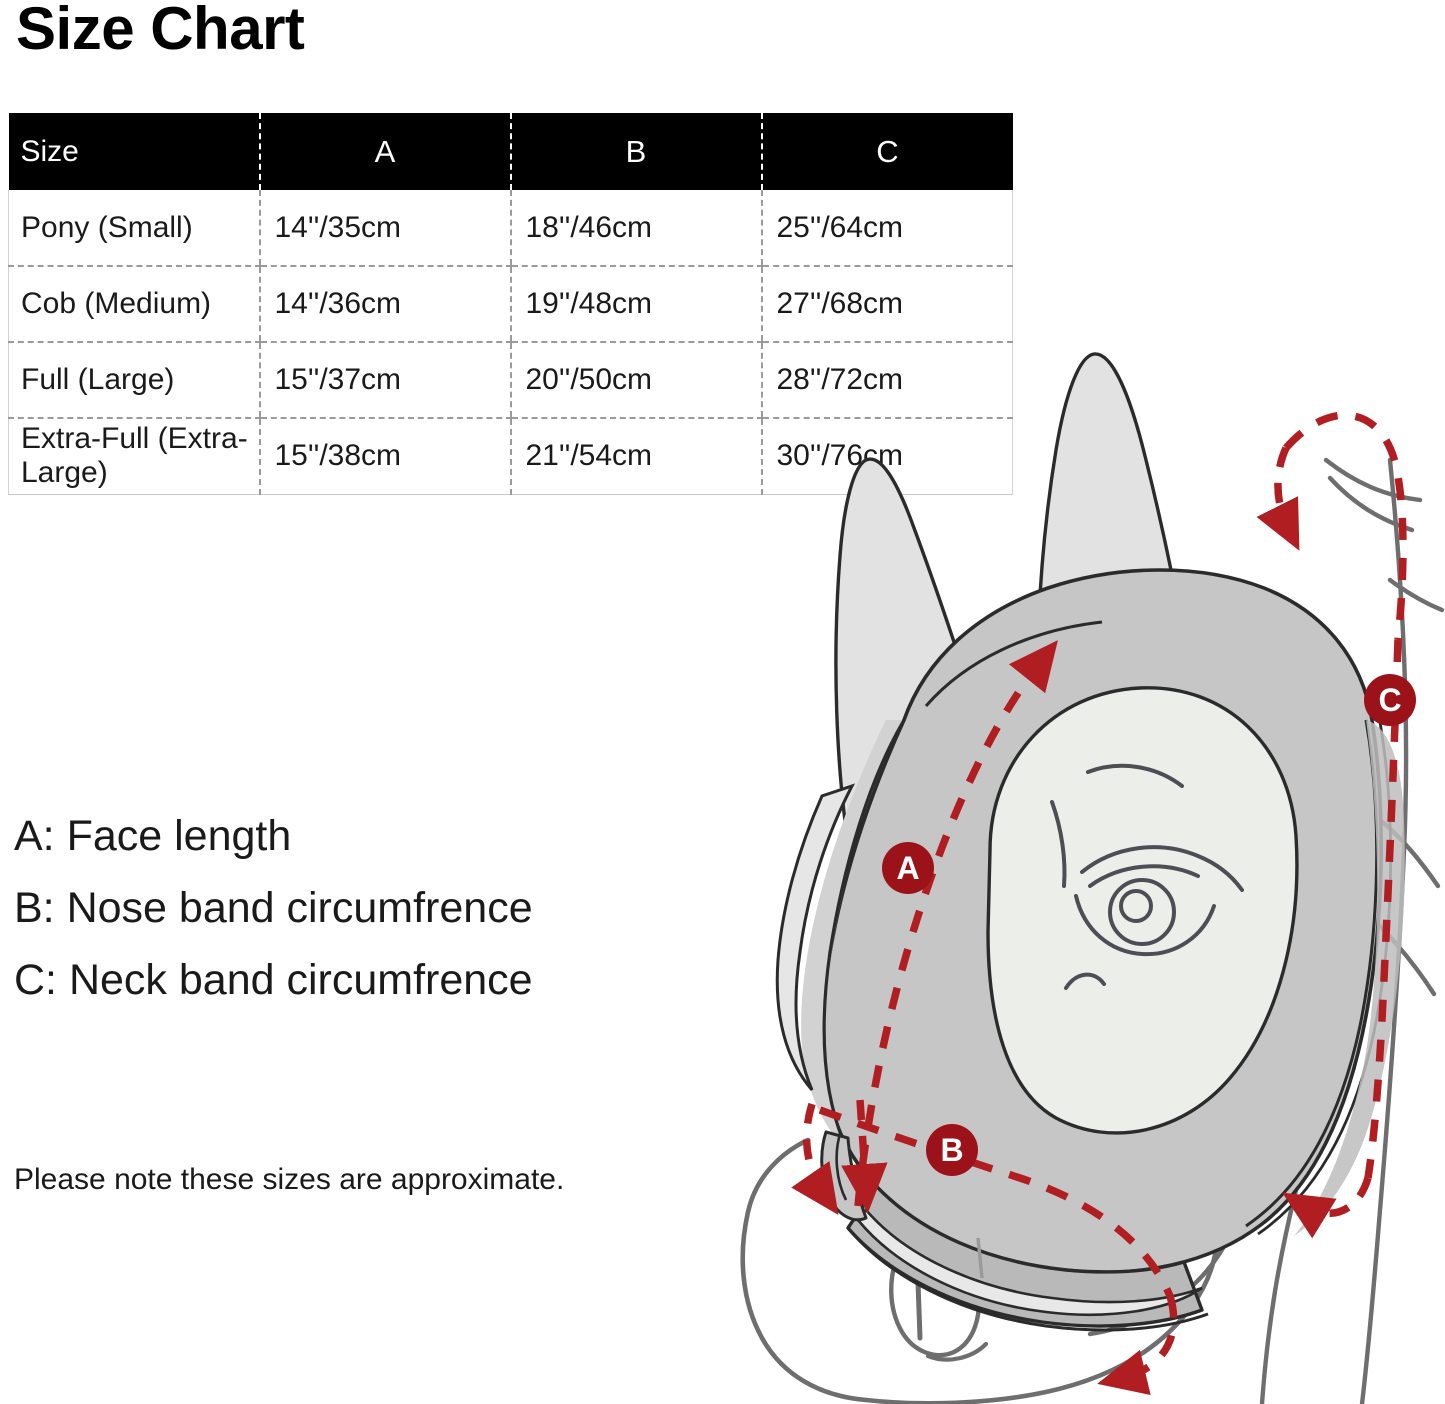 This screenshot has height=1404, width=1445. Describe the element at coordinates (384, 380) in the screenshot. I see `cell-a: 15''/37cm` at that location.